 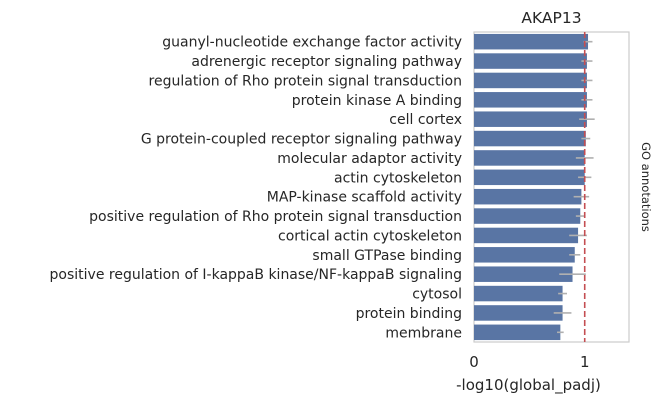 I want to click on category-label: MAP-kinase scaffold activity, so click(x=364, y=198).